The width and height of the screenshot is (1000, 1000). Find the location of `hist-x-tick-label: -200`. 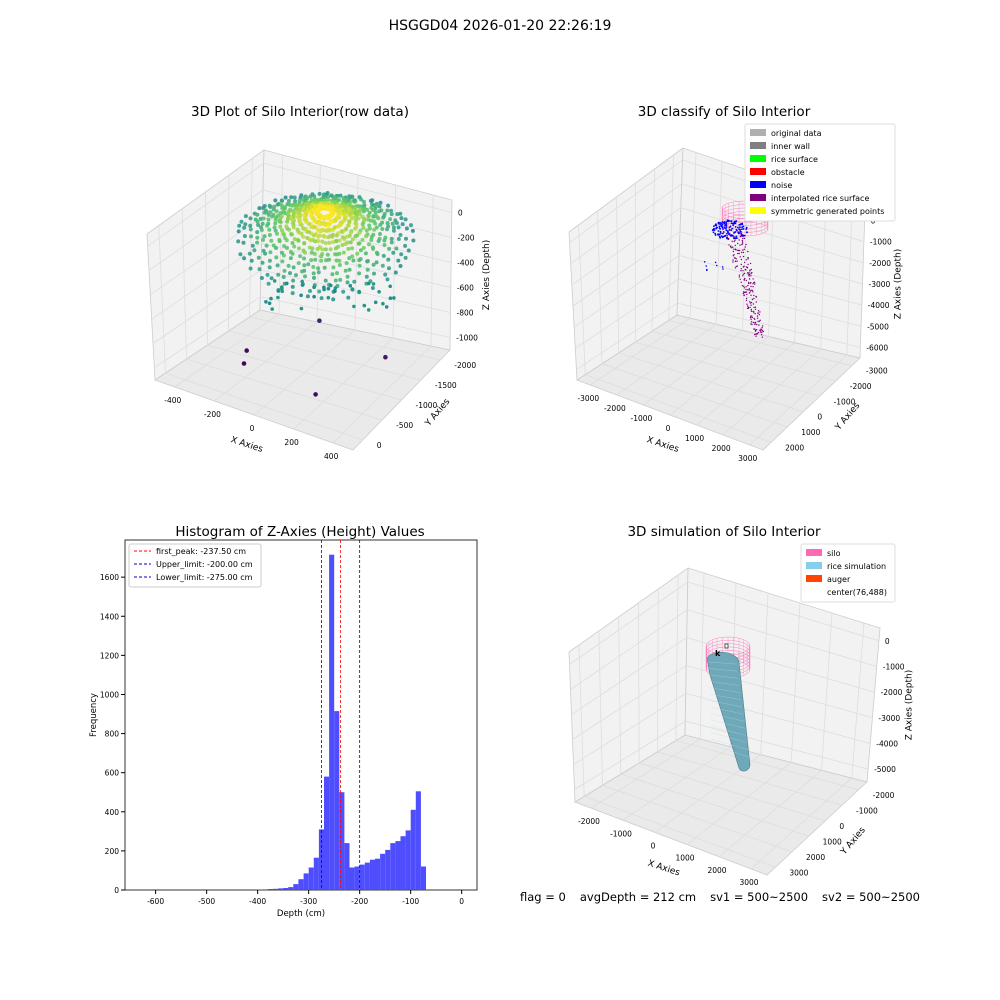

hist-x-tick-label: -200 is located at coordinates (359, 901).